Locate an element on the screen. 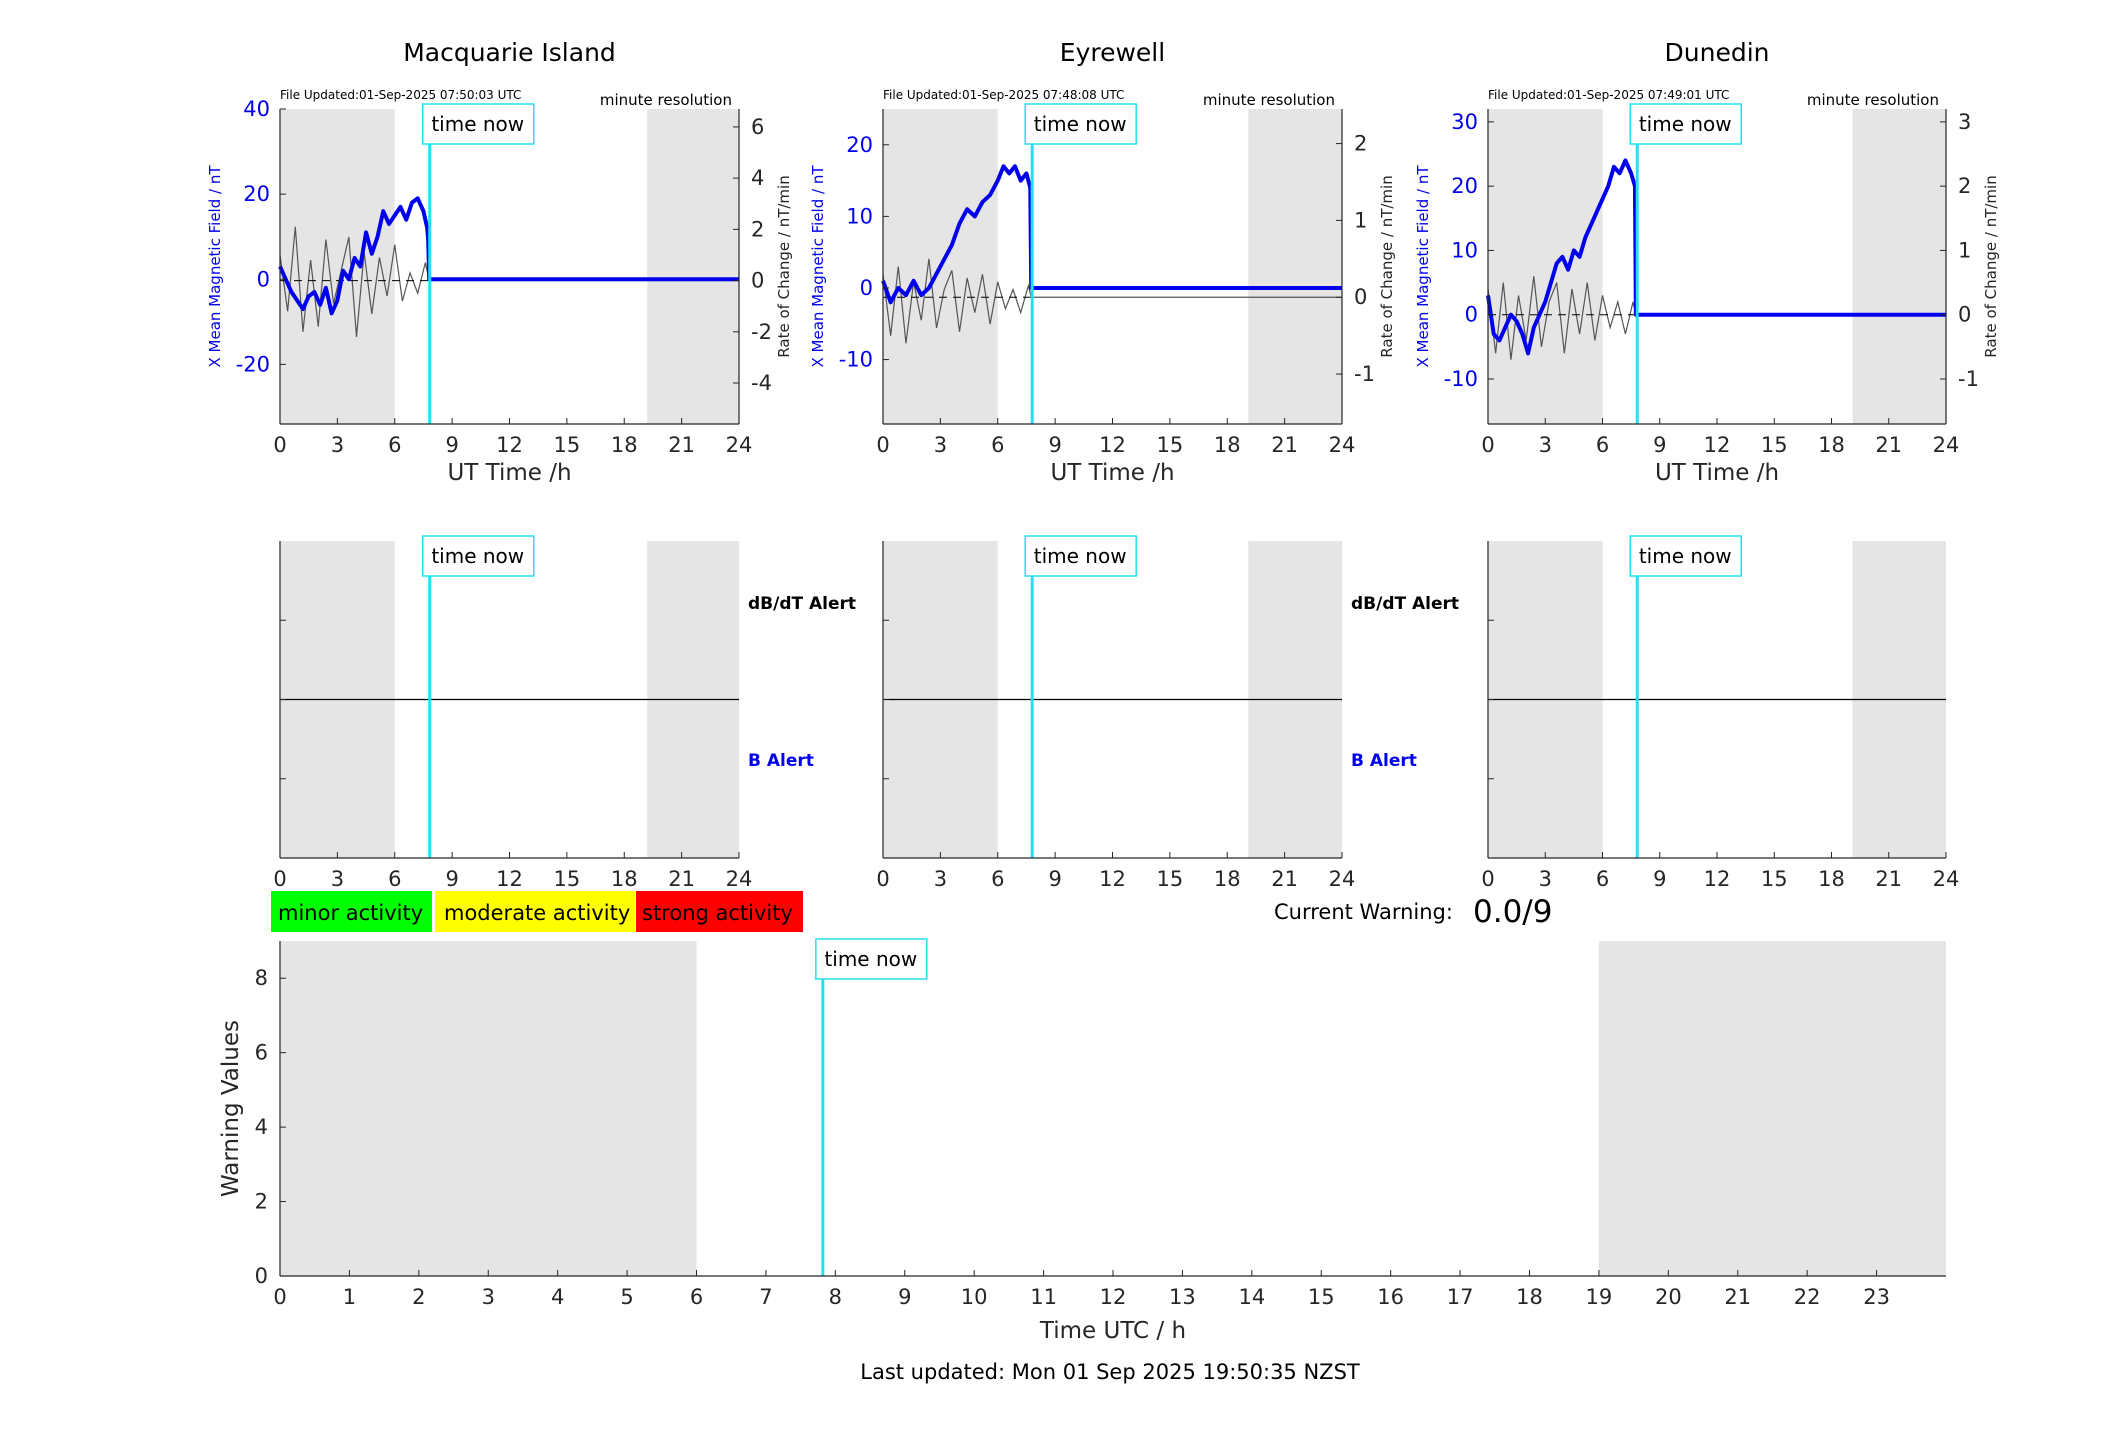 This screenshot has height=1441, width=2117. x-tick-label: 1 is located at coordinates (349, 1297).